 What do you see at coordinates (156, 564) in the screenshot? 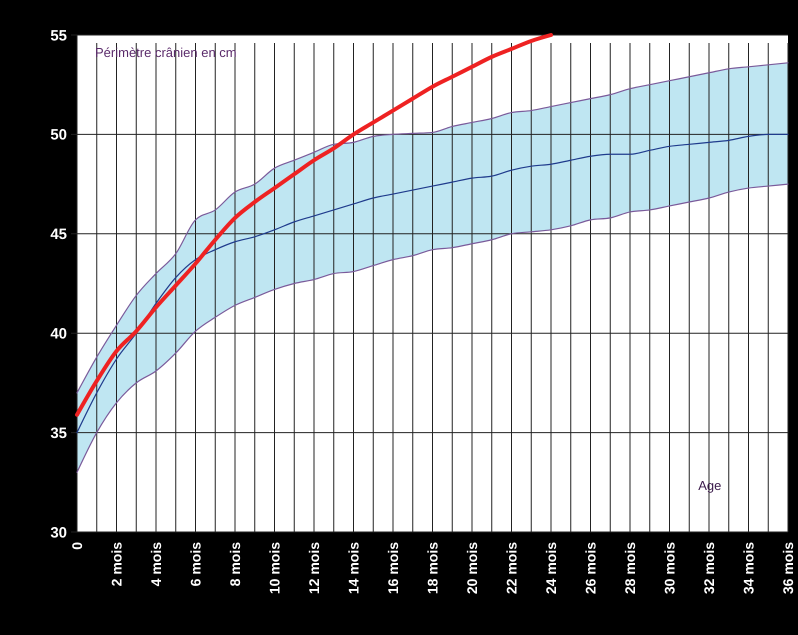
I see `x-tick-label: 4 mois` at bounding box center [156, 564].